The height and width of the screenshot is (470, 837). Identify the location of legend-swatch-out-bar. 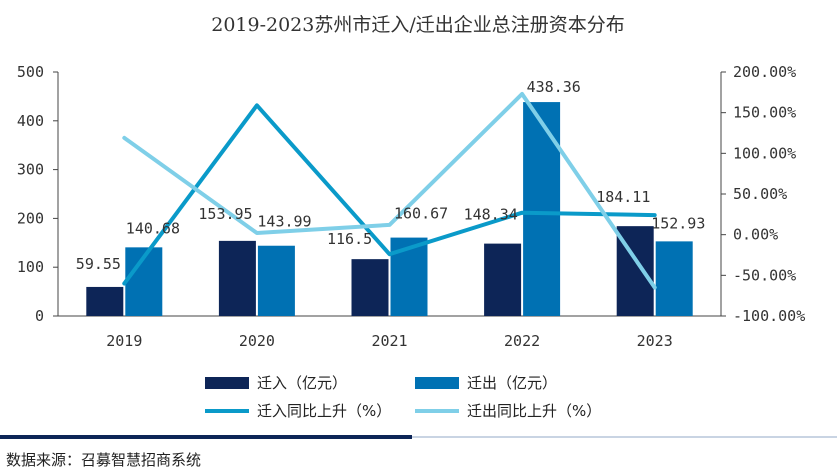
(437, 383).